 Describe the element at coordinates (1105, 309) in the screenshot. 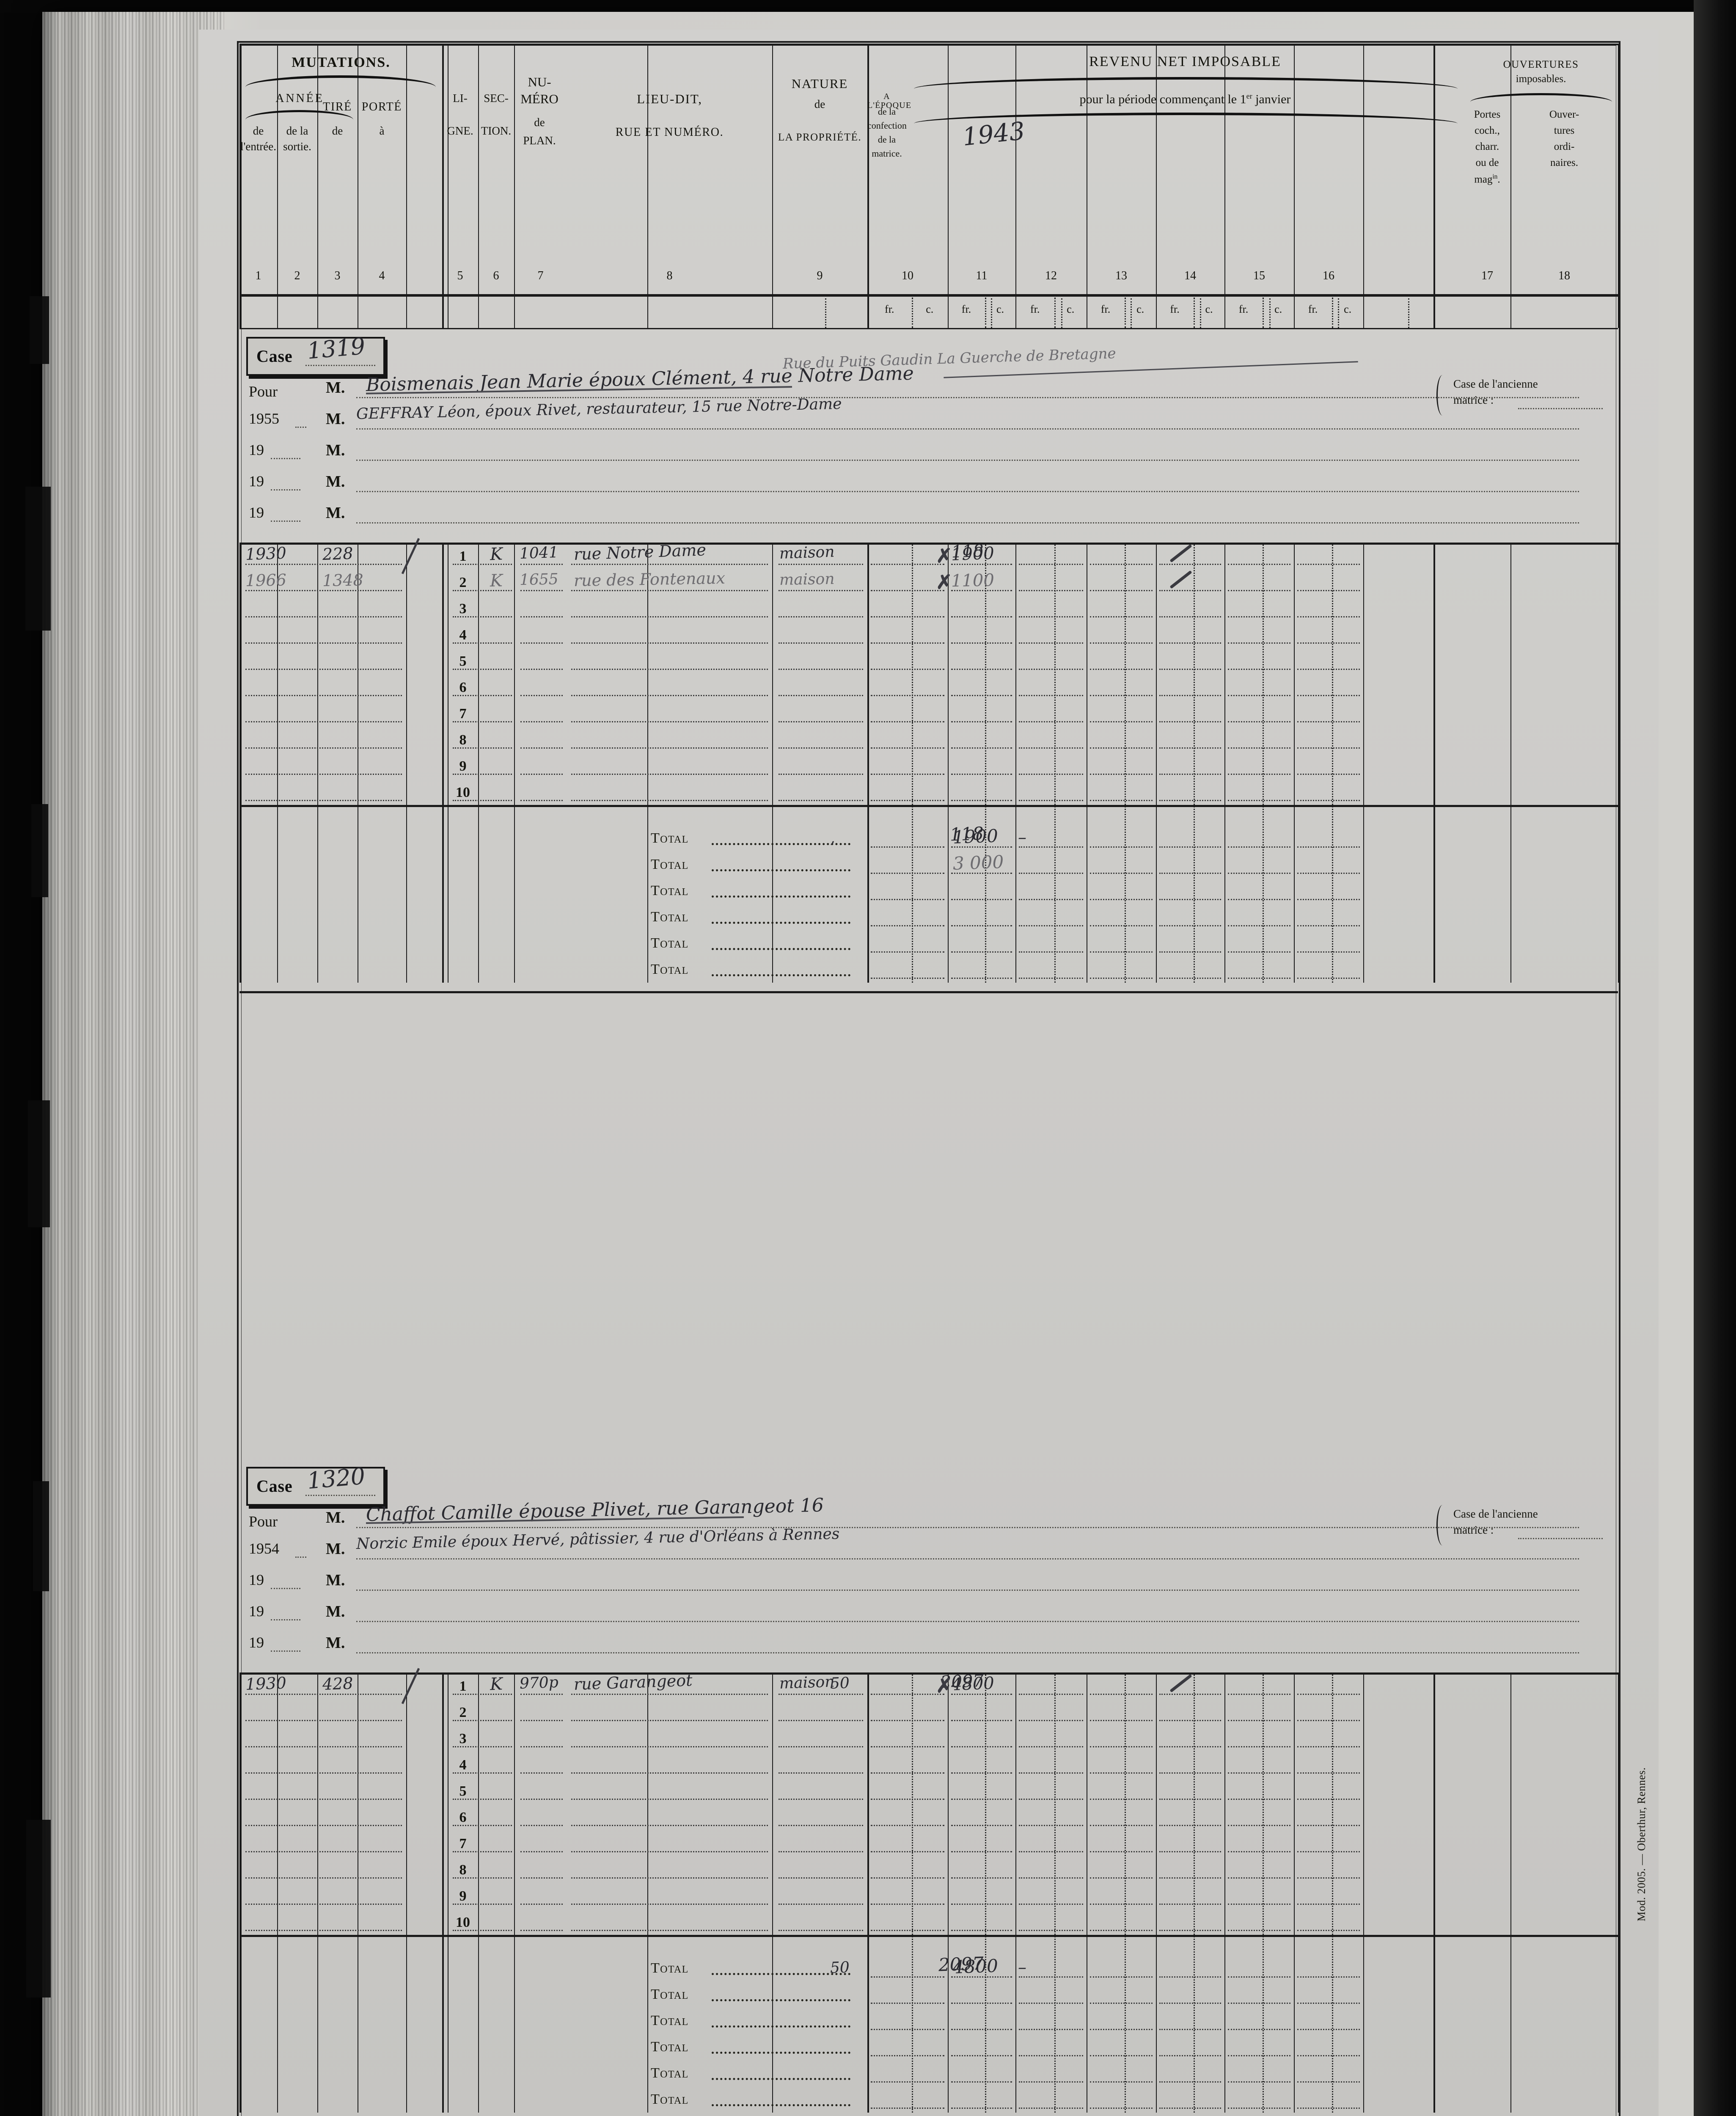

I see `header-fr-13: fr.` at that location.